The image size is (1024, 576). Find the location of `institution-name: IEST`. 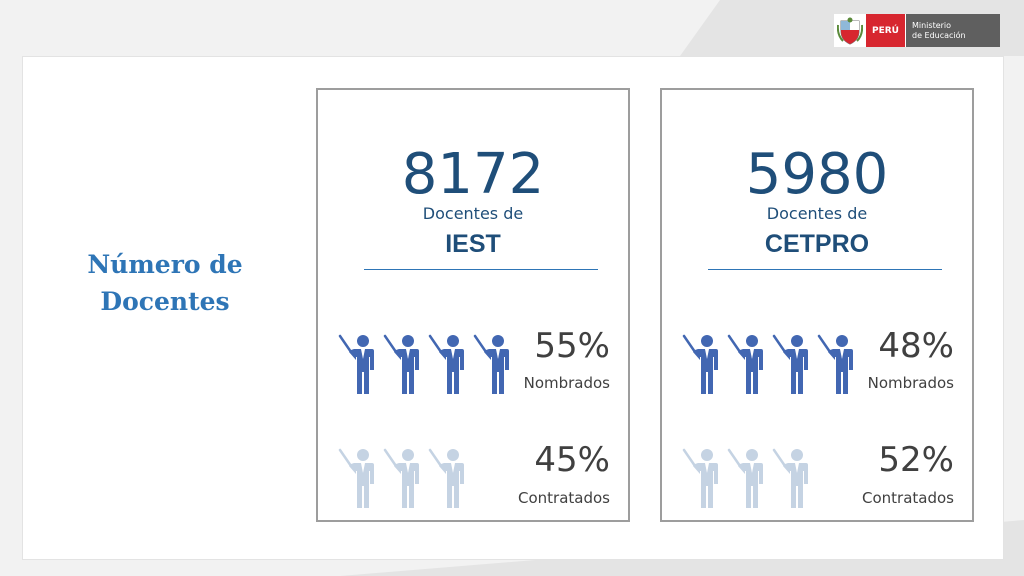

institution-name: IEST is located at coordinates (473, 244).